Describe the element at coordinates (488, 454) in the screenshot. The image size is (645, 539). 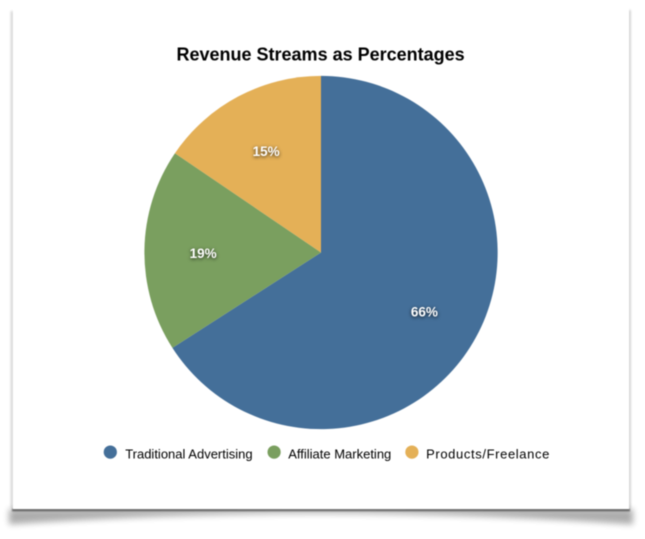
I see `svg-text: Products/Freelance` at that location.